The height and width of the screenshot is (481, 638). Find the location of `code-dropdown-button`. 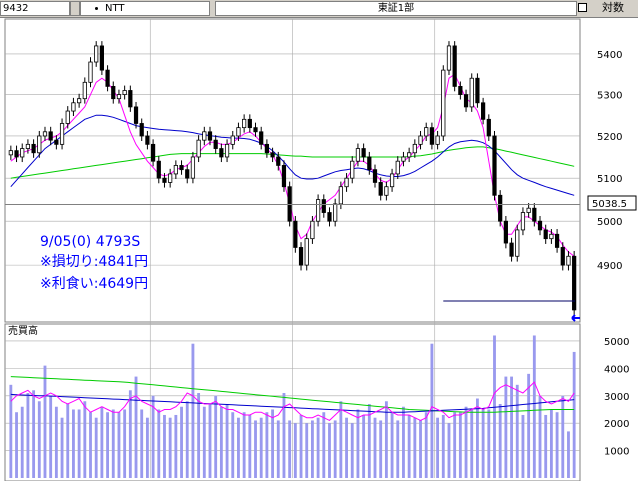

code-dropdown-button is located at coordinates (75, 8).